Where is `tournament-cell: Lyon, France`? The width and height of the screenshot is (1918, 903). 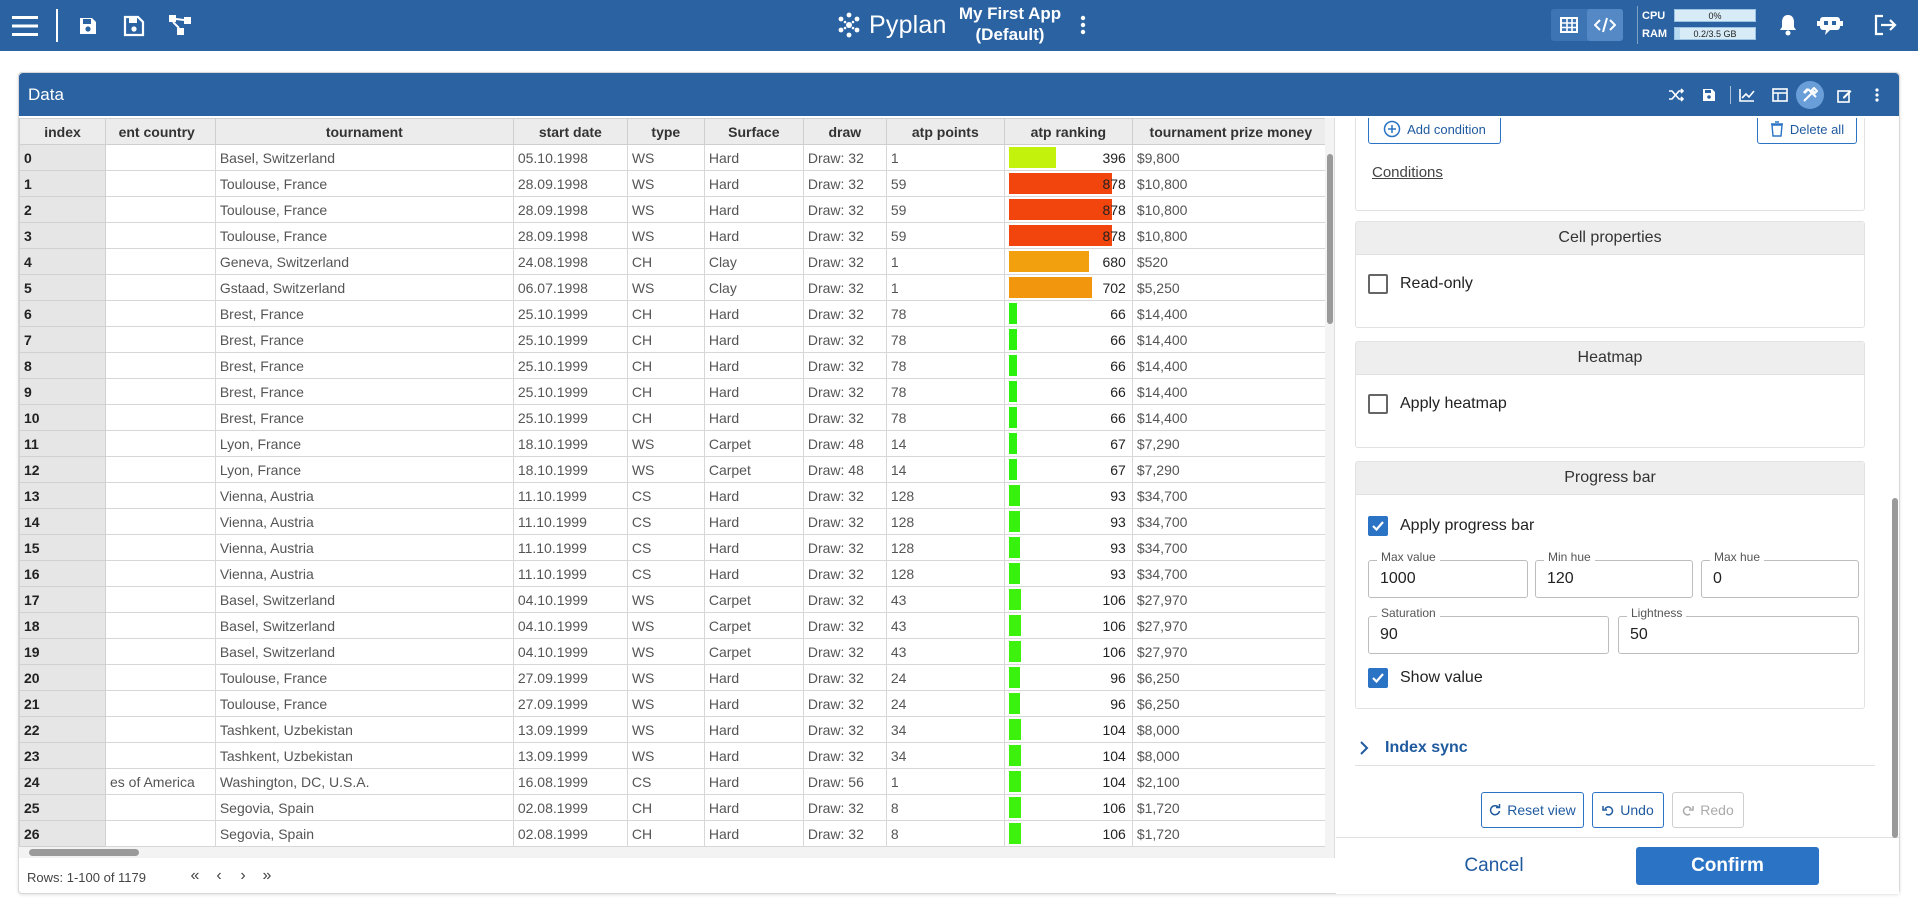
tournament-cell: Lyon, France is located at coordinates (364, 443).